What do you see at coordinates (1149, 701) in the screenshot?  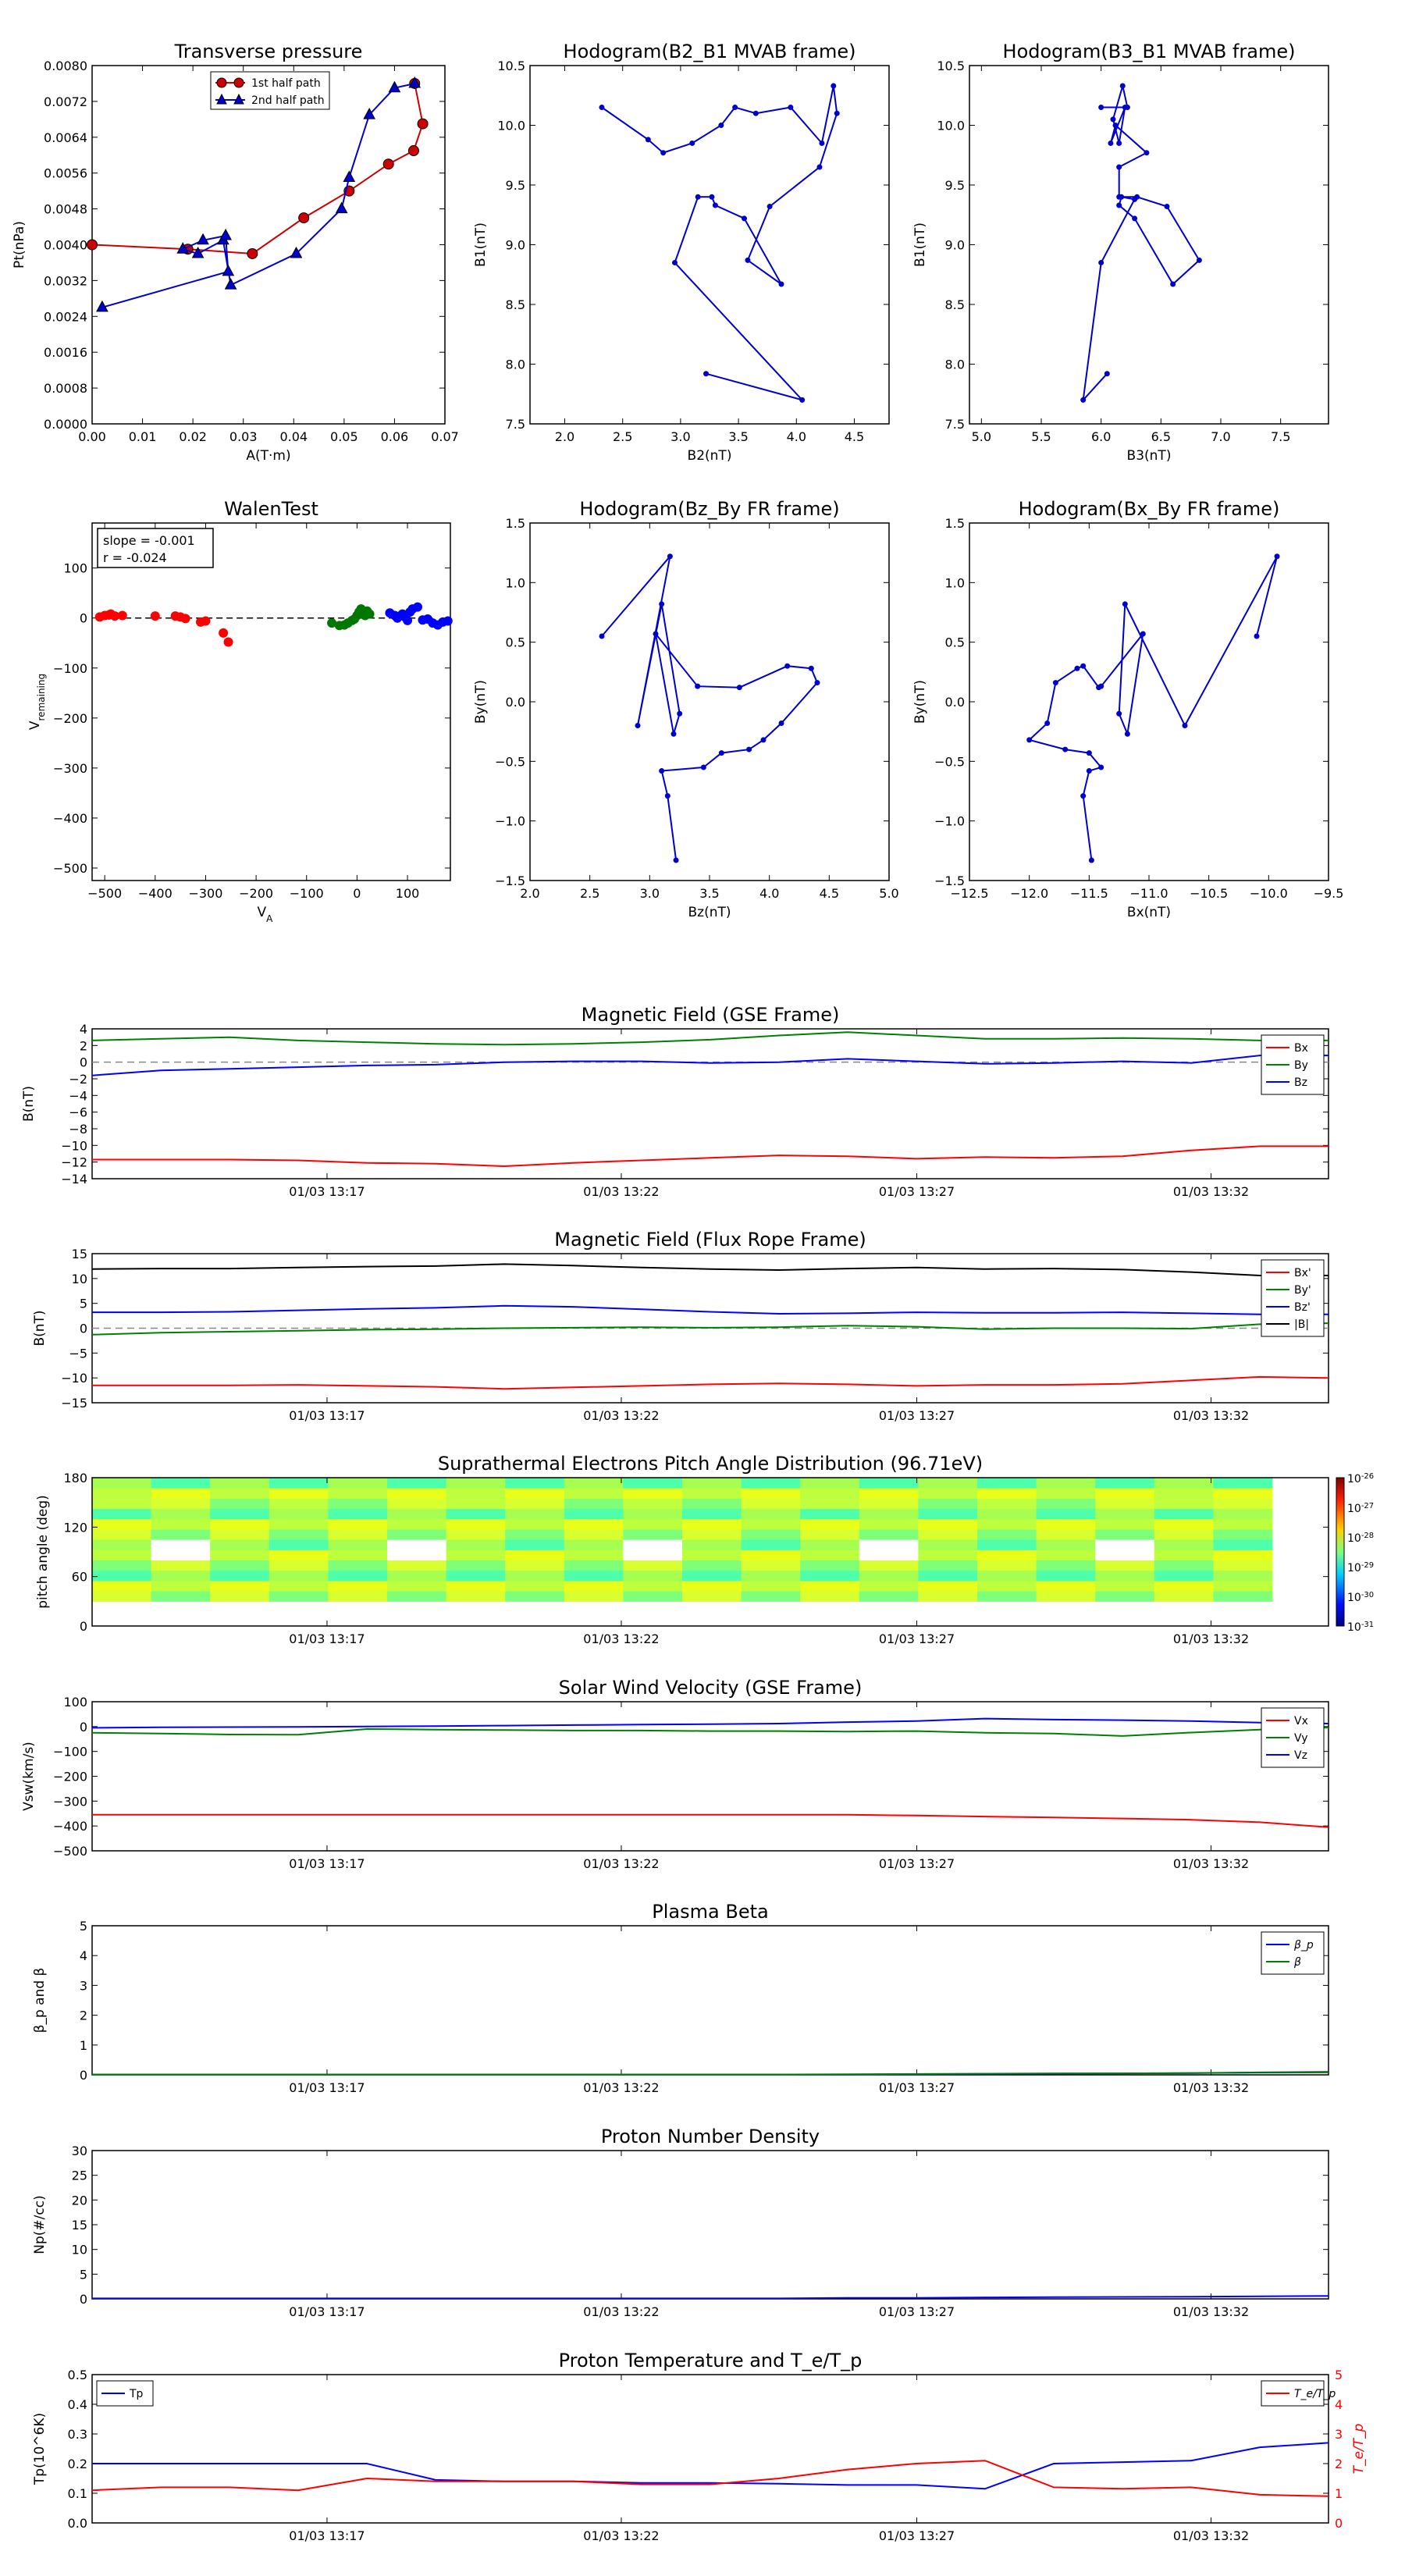 I see `plot-frame` at bounding box center [1149, 701].